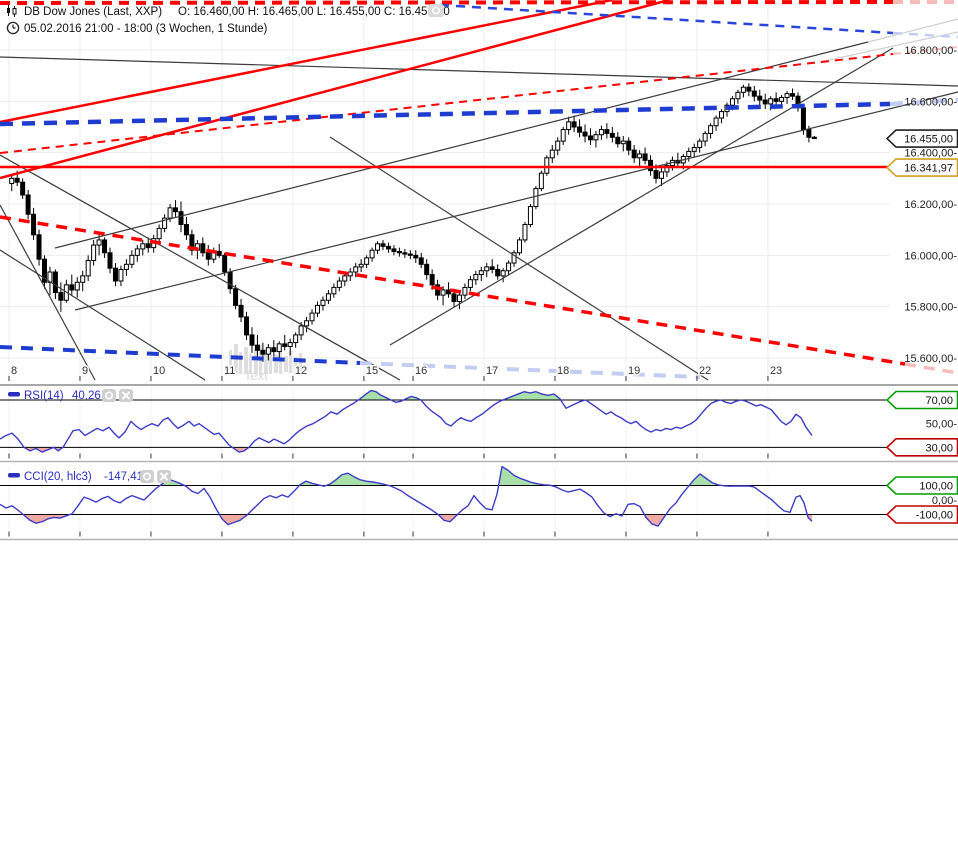 The height and width of the screenshot is (862, 958). What do you see at coordinates (930, 256) in the screenshot?
I see `price-axis-label: 16.000,00-` at bounding box center [930, 256].